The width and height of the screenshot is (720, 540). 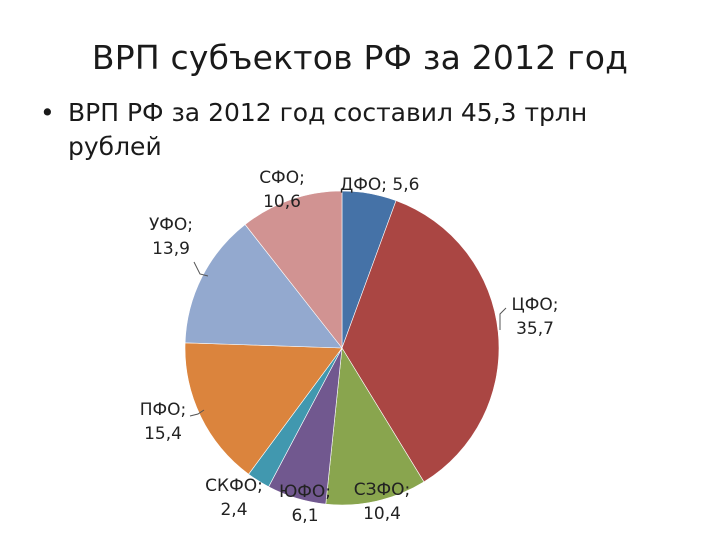 What do you see at coordinates (282, 190) in the screenshot?
I see `data-label-8: СФО; 10,6` at bounding box center [282, 190].